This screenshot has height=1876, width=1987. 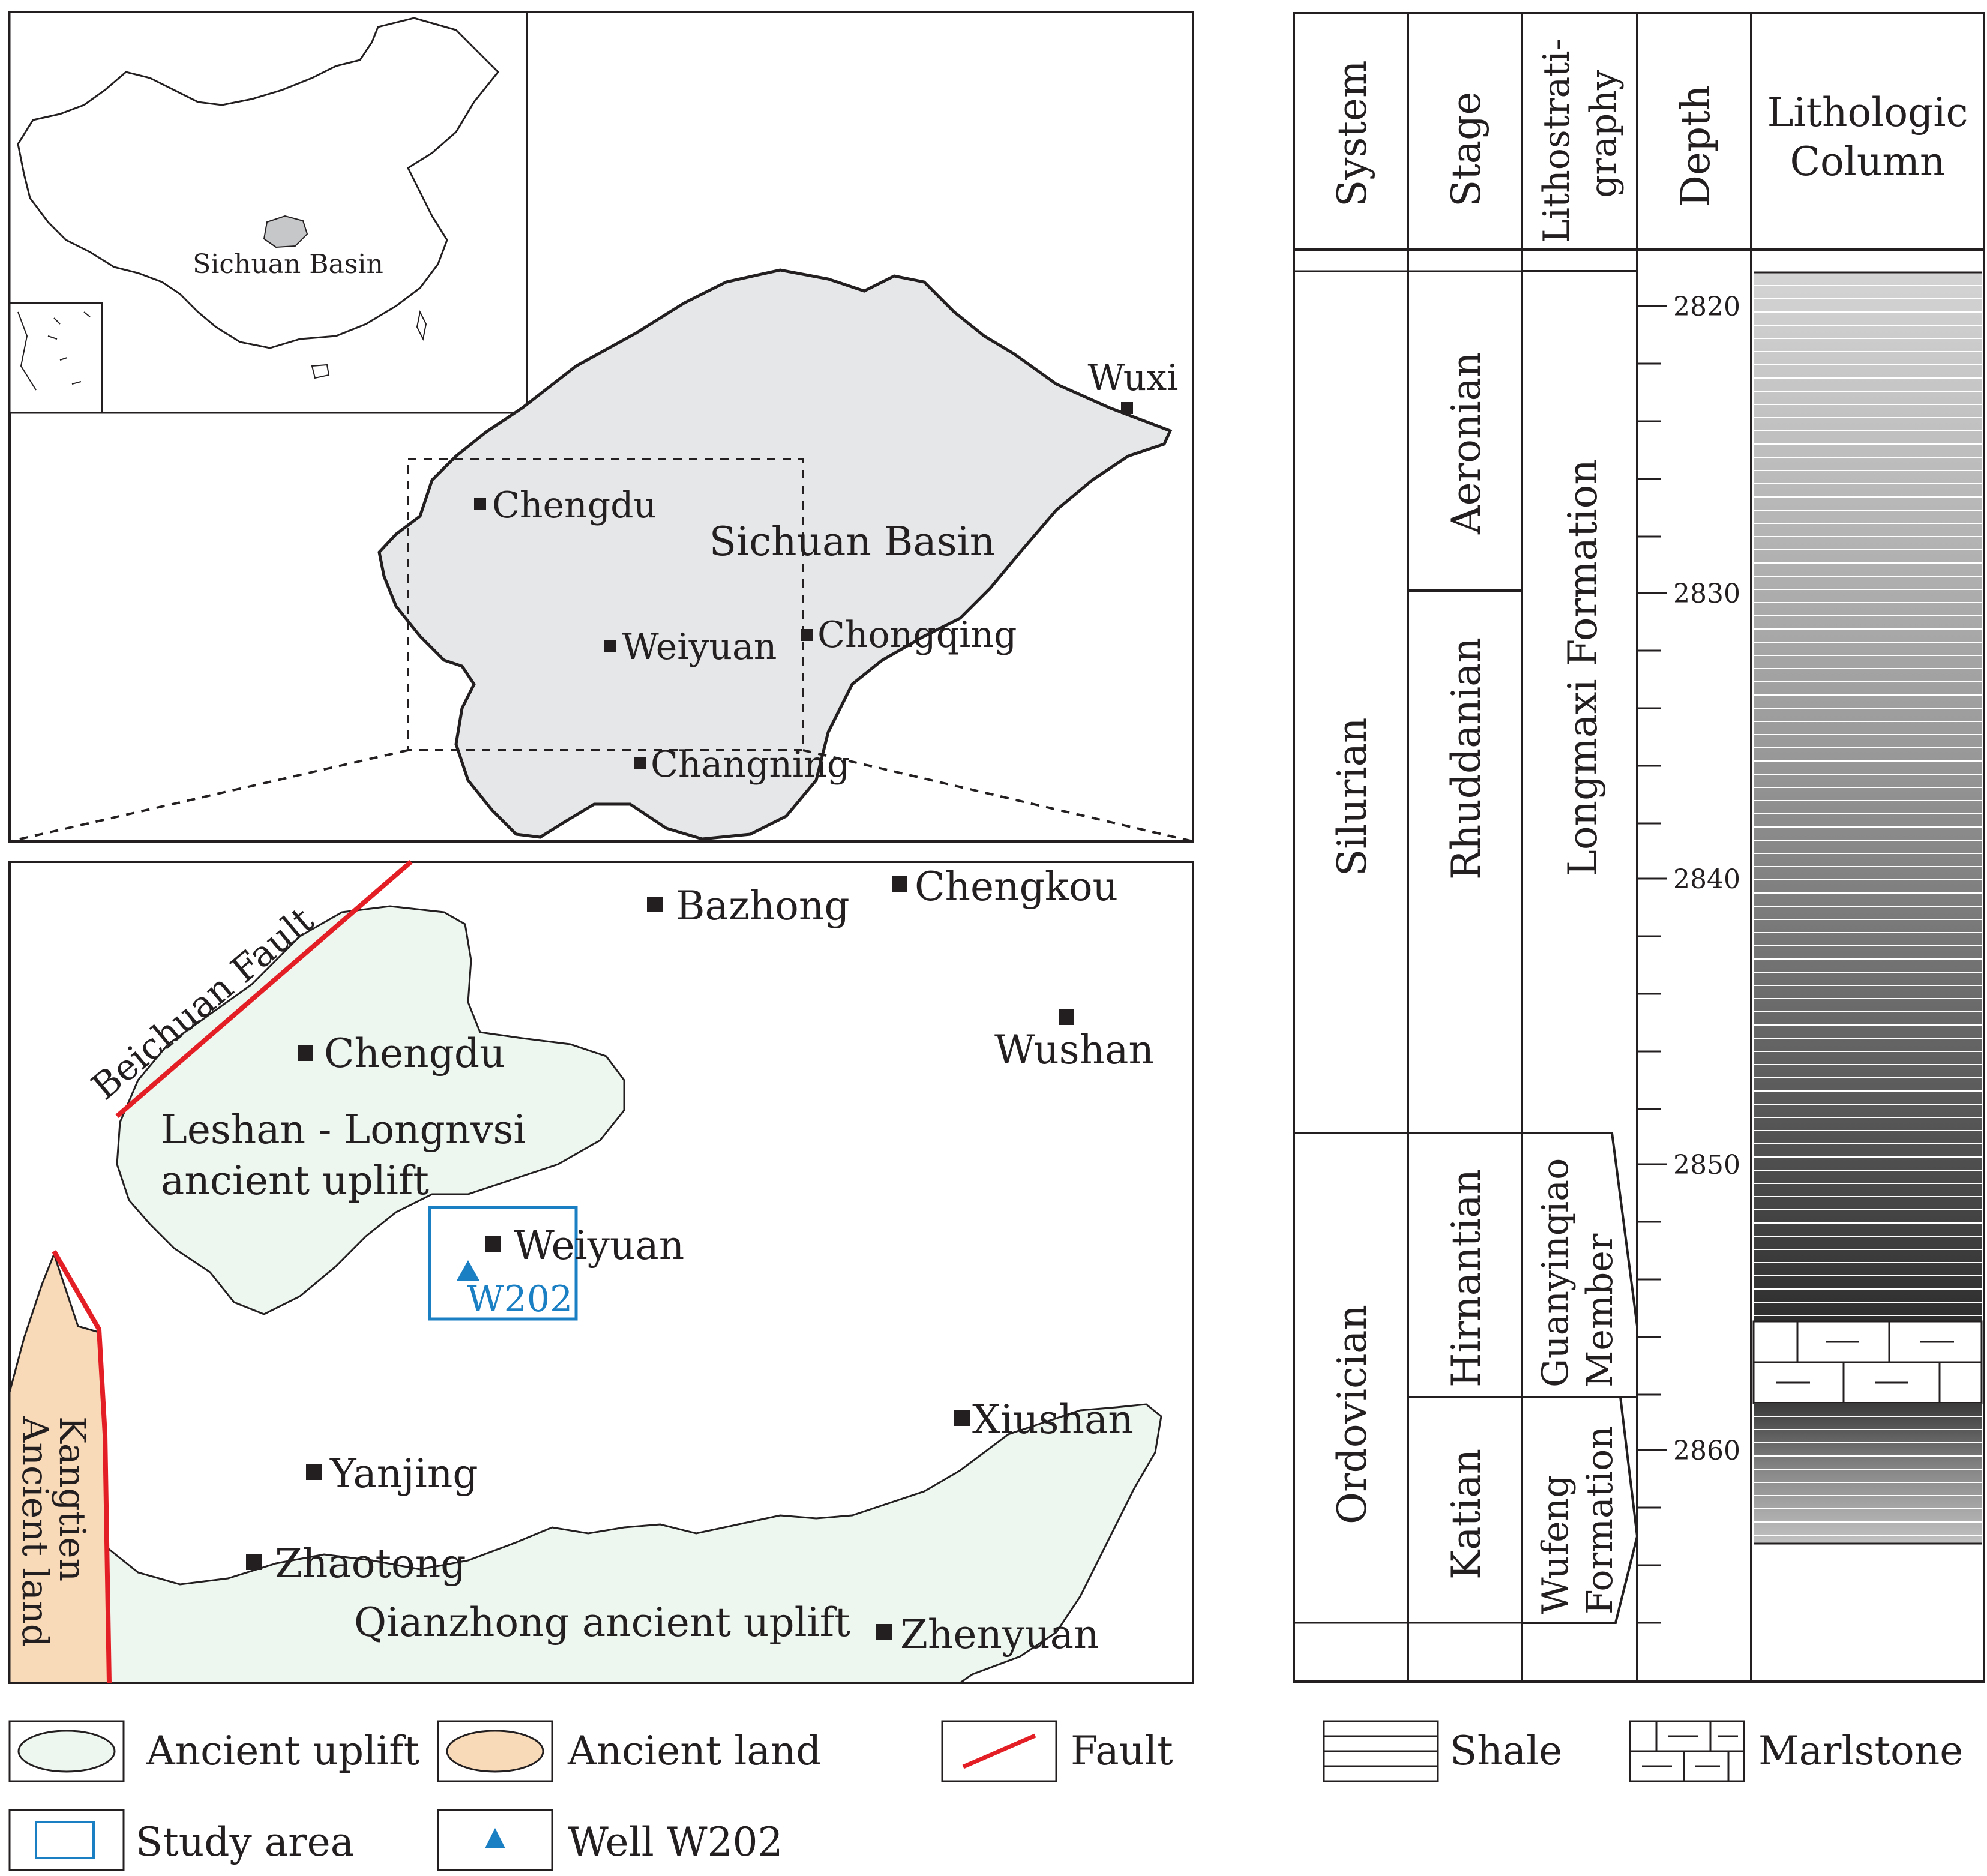 I want to click on city-chengdu-study: Chengdu, so click(x=402, y=1053).